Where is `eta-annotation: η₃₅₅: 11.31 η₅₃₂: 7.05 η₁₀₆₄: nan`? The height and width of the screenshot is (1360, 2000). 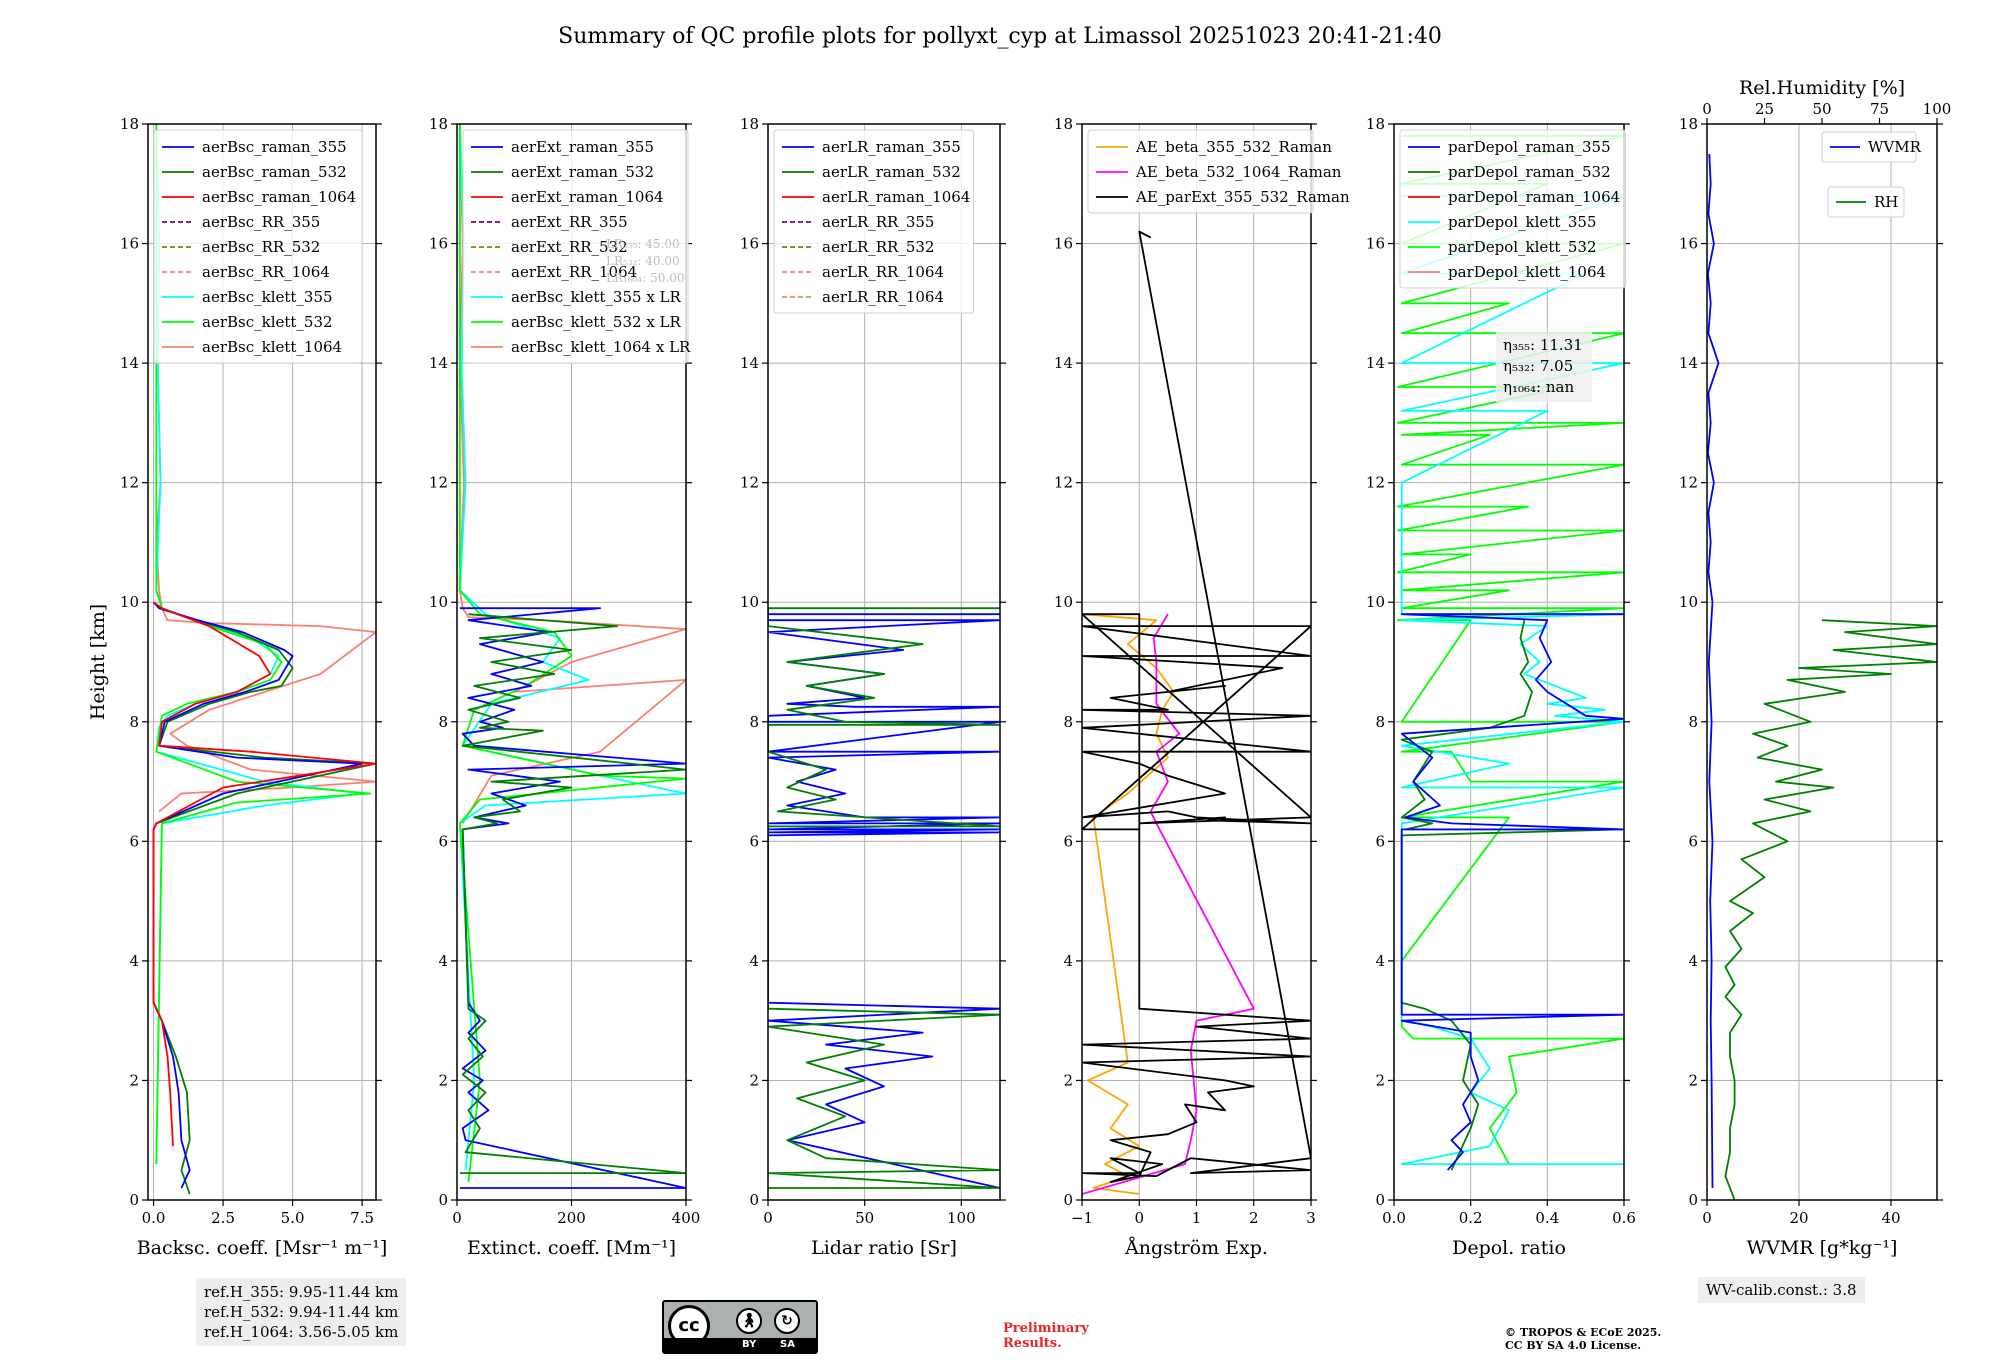 eta-annotation: η₃₅₅: 11.31 η₅₃₂: 7.05 η₁₀₆₄: nan is located at coordinates (1544, 367).